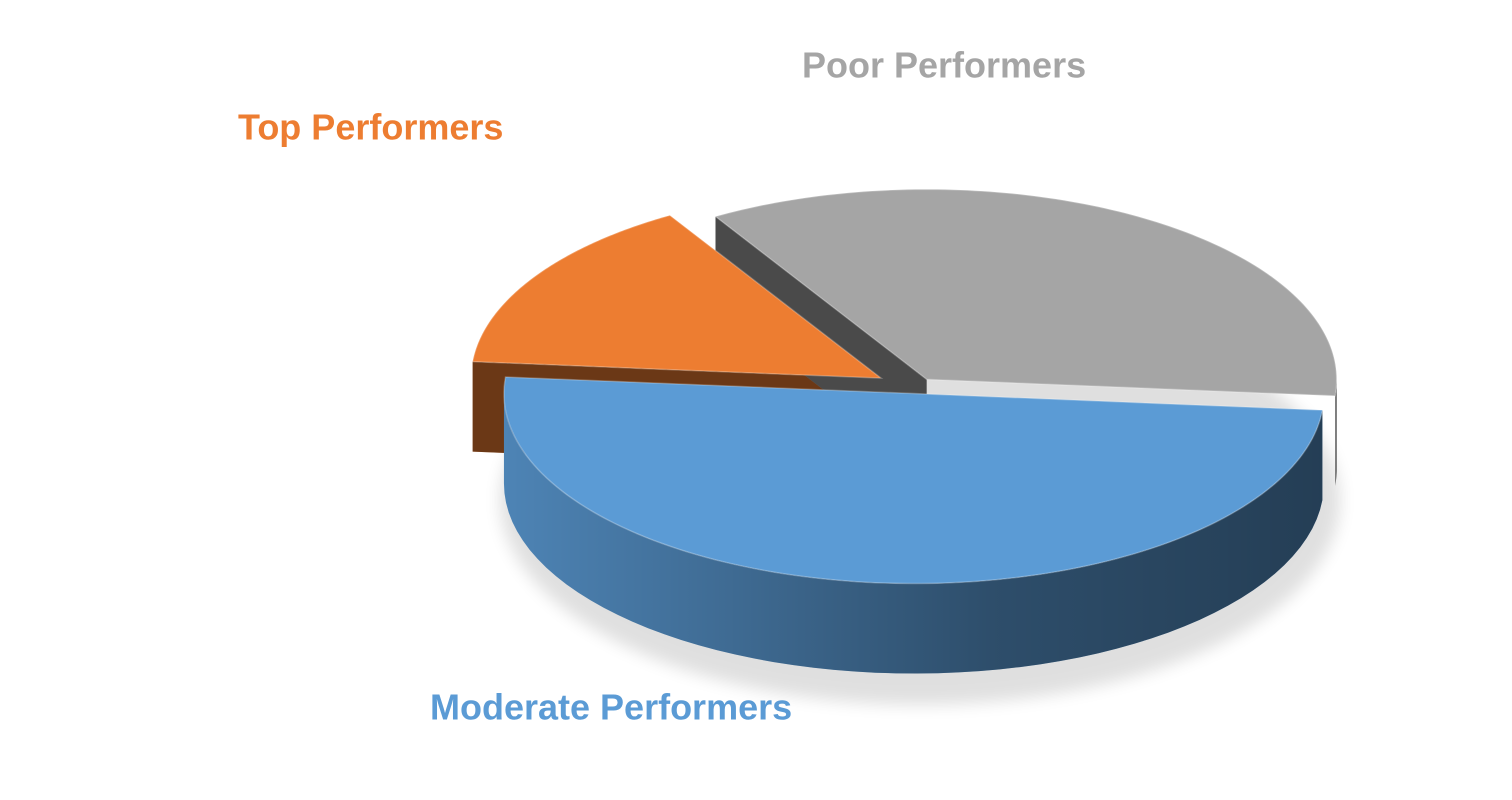 Image resolution: width=1512 pixels, height=800 pixels. I want to click on slice-label: Poor Performers, so click(944, 65).